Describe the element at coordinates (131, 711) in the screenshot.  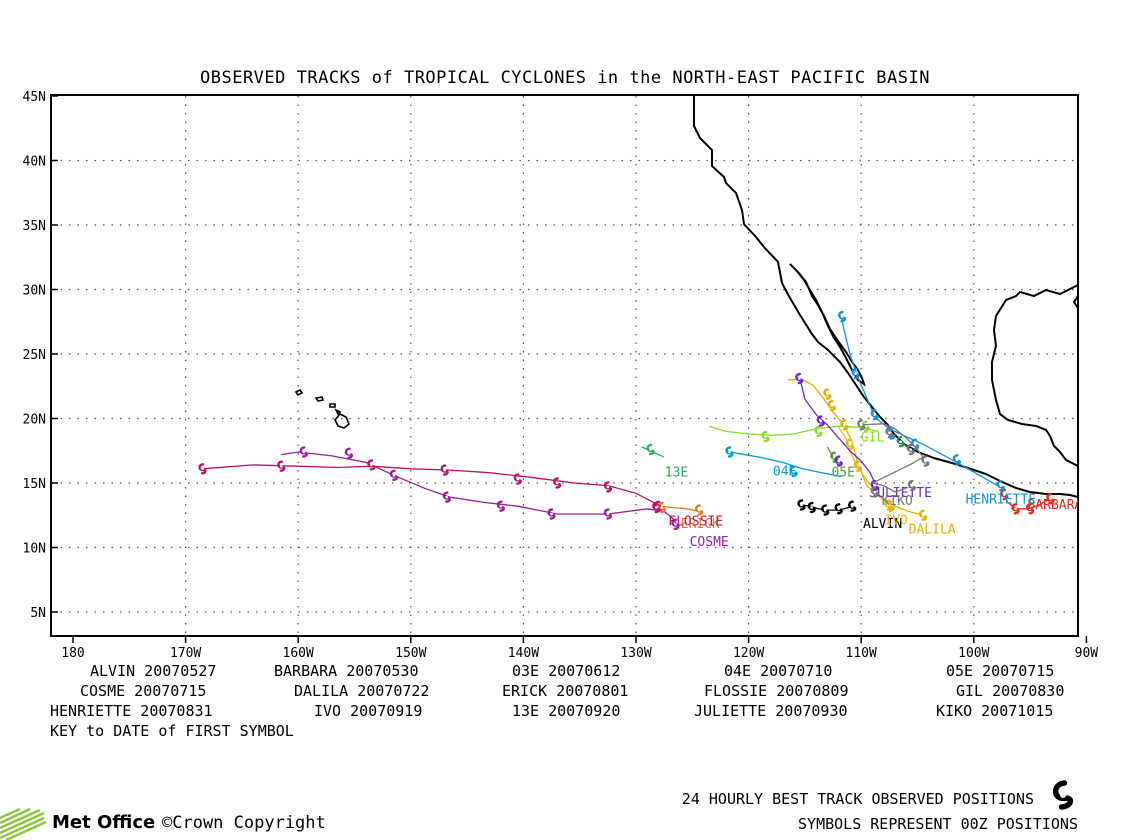
I see `key-entry: HENRIETTE 20070831` at that location.